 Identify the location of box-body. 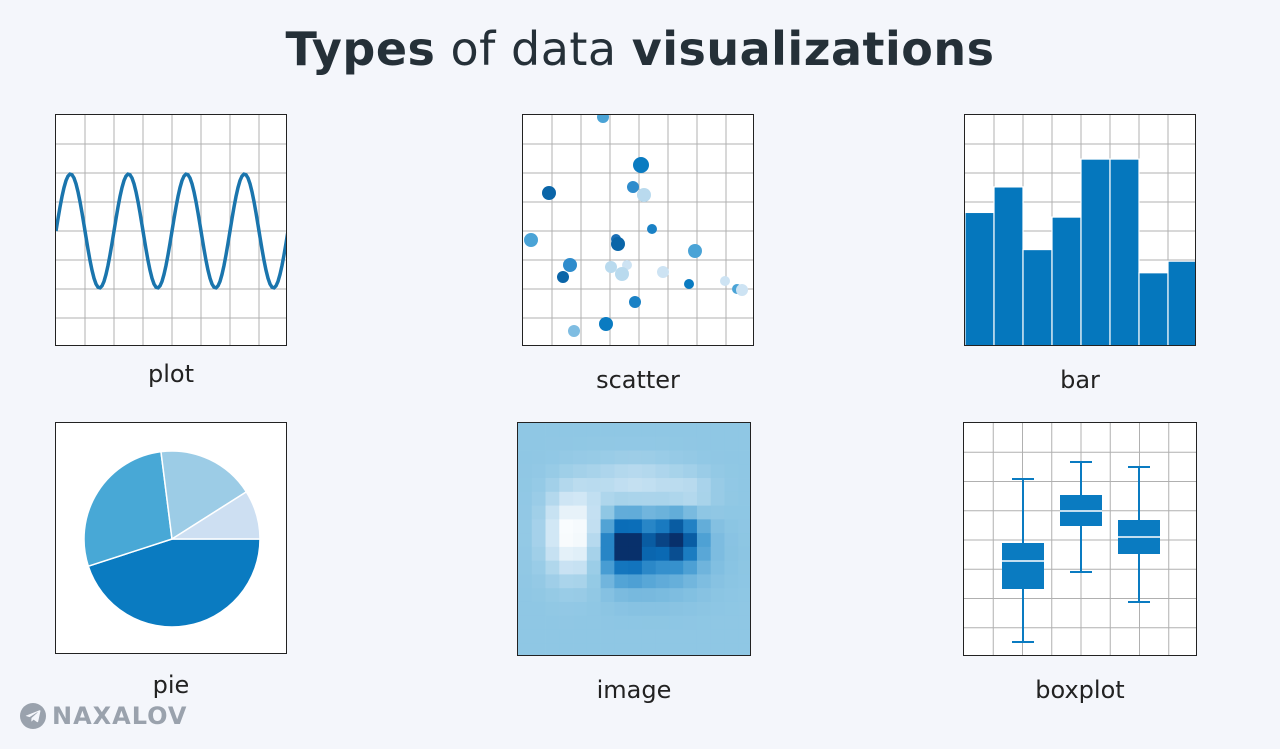
(1023, 566).